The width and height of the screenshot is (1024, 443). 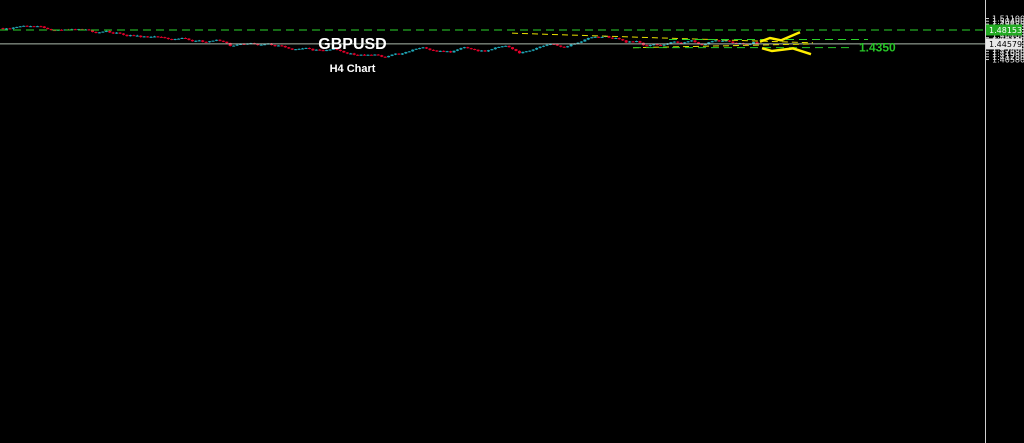 I want to click on resistance-price-label: 1.48153, so click(x=1005, y=30).